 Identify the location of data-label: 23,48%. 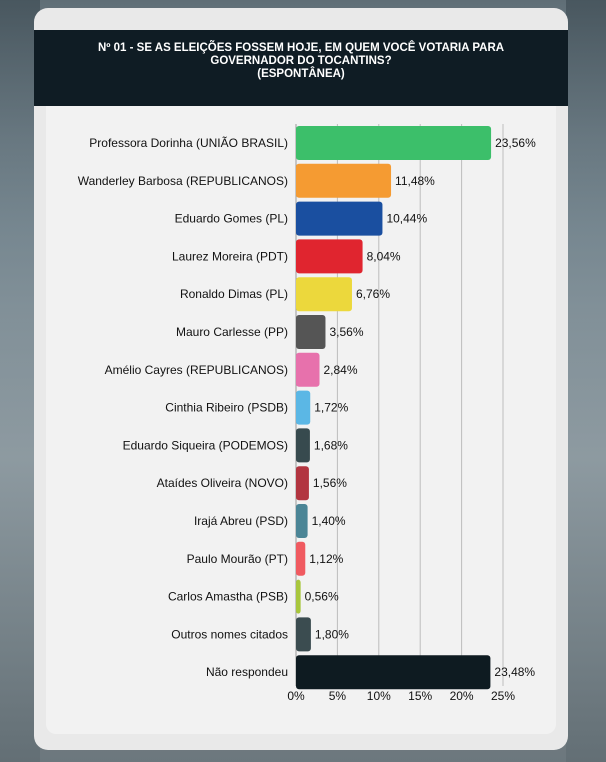
(514, 672).